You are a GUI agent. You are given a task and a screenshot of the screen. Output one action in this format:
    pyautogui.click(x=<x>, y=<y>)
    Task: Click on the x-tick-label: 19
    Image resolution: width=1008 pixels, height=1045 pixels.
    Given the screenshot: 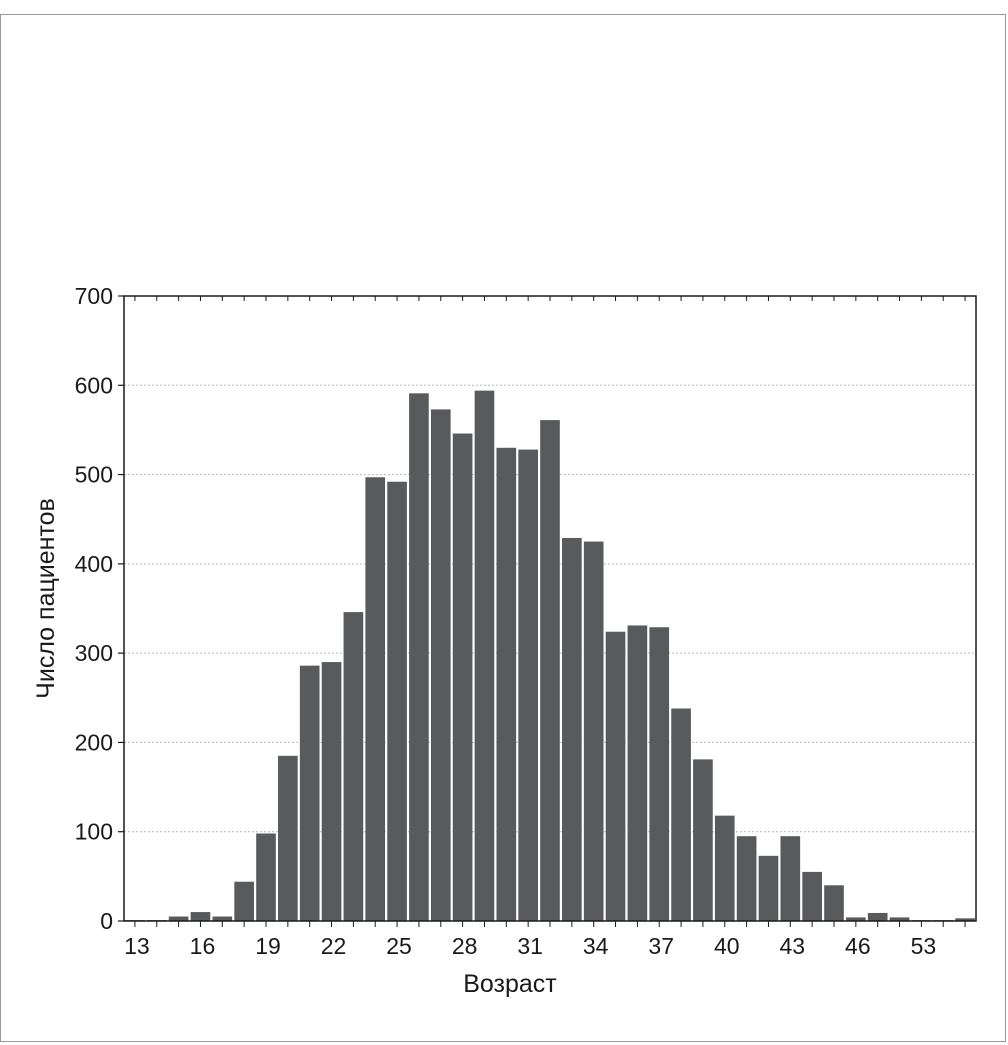 What is the action you would take?
    pyautogui.click(x=268, y=946)
    